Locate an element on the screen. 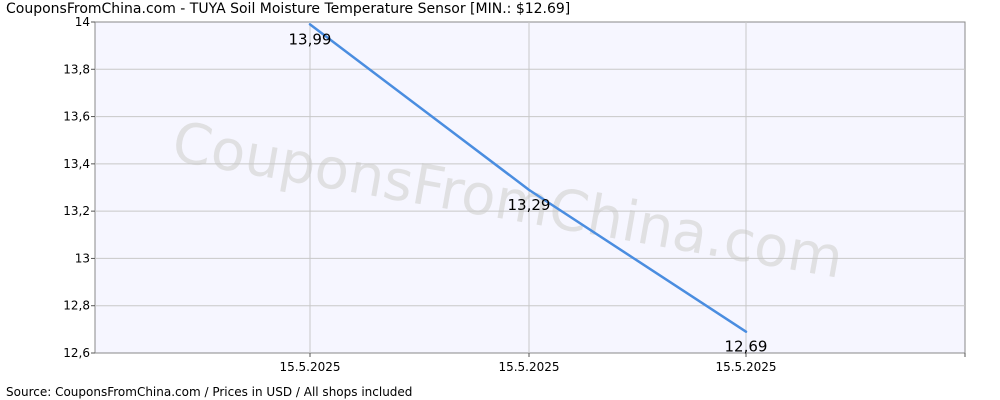 The image size is (1000, 400). data-label: 12,69 is located at coordinates (746, 347).